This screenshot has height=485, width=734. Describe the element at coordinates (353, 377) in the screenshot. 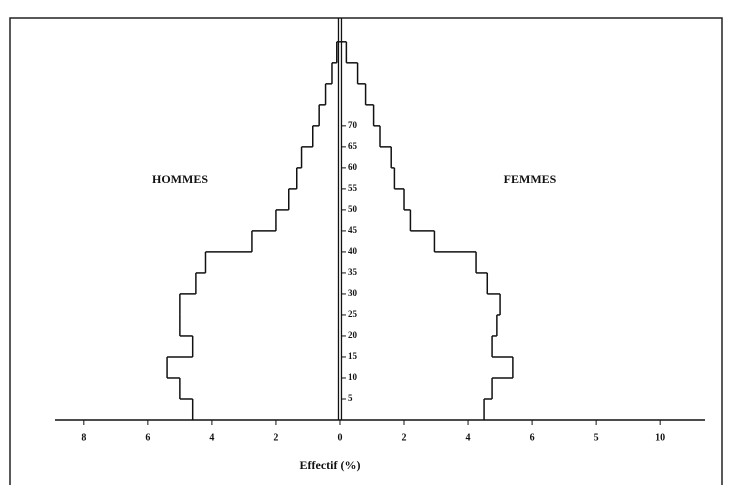

I see `y-tick-label: 10` at that location.